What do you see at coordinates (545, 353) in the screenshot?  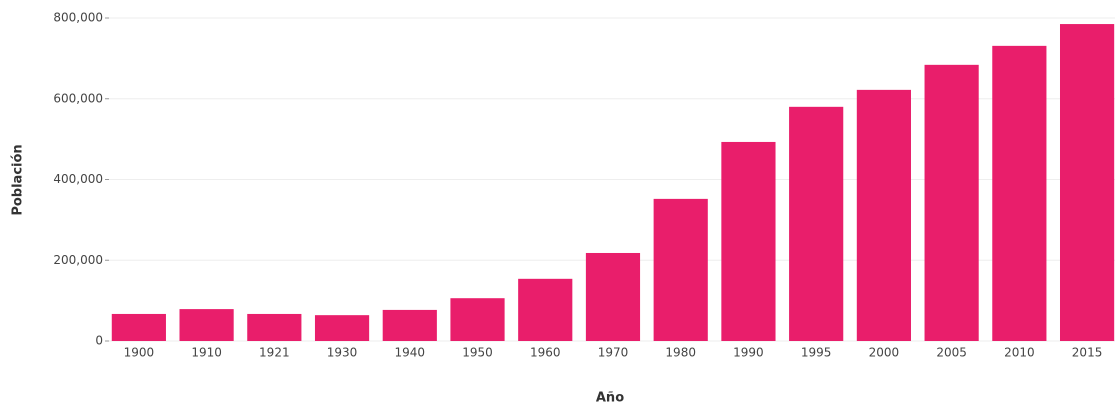 I see `x-tick-label: 1960` at bounding box center [545, 353].